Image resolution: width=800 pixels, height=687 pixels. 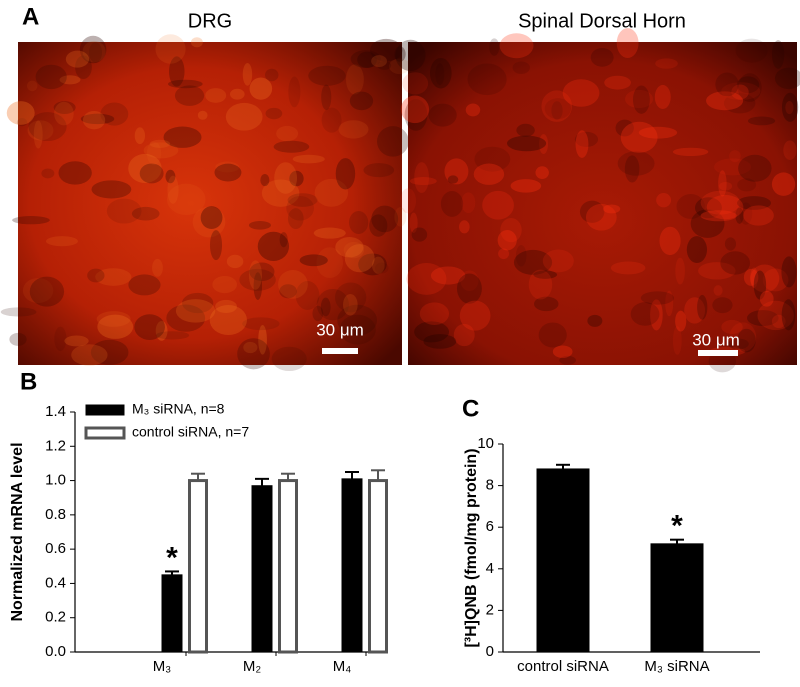 I want to click on y-tick-label: 0.6, so click(x=55, y=548).